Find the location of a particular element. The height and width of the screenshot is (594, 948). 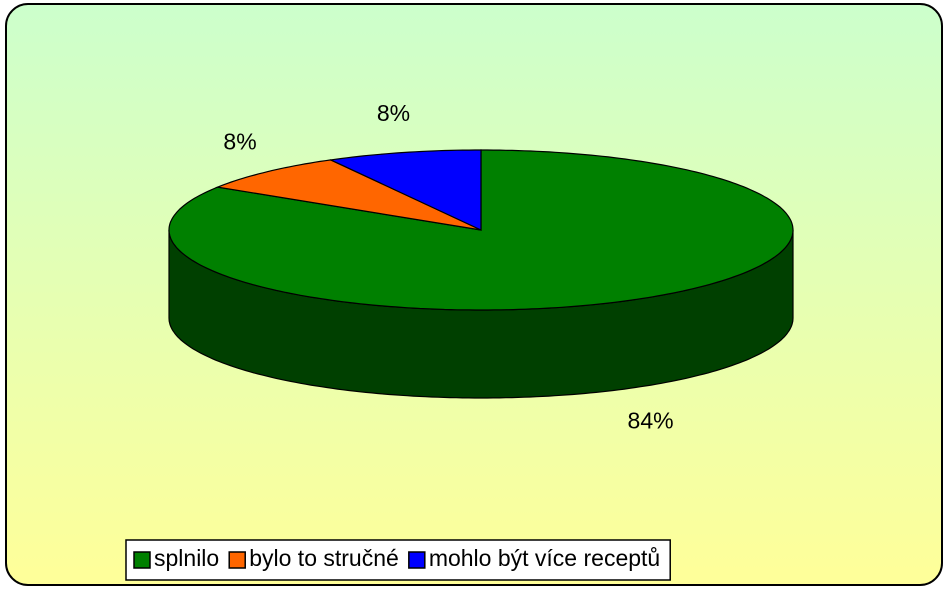

legend-label: mohlo být více receptů is located at coordinates (544, 558).